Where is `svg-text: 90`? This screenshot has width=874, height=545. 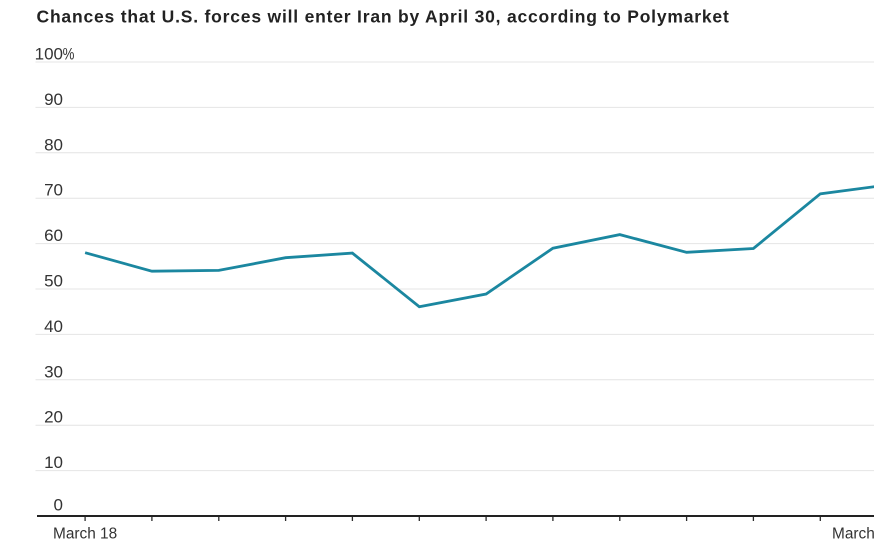 svg-text: 90 is located at coordinates (53, 99).